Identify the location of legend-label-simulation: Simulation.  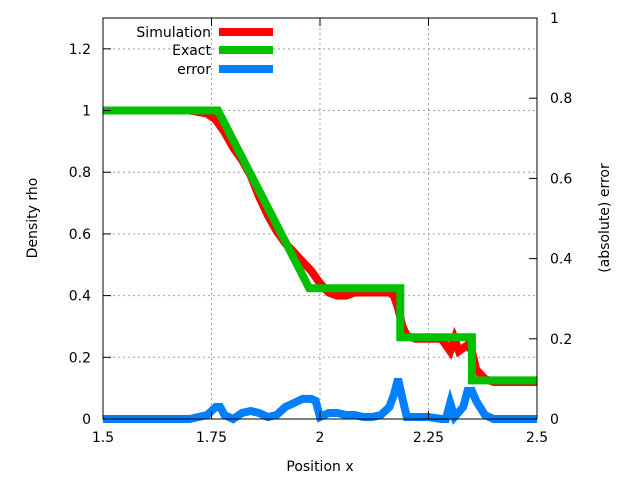
(173, 33).